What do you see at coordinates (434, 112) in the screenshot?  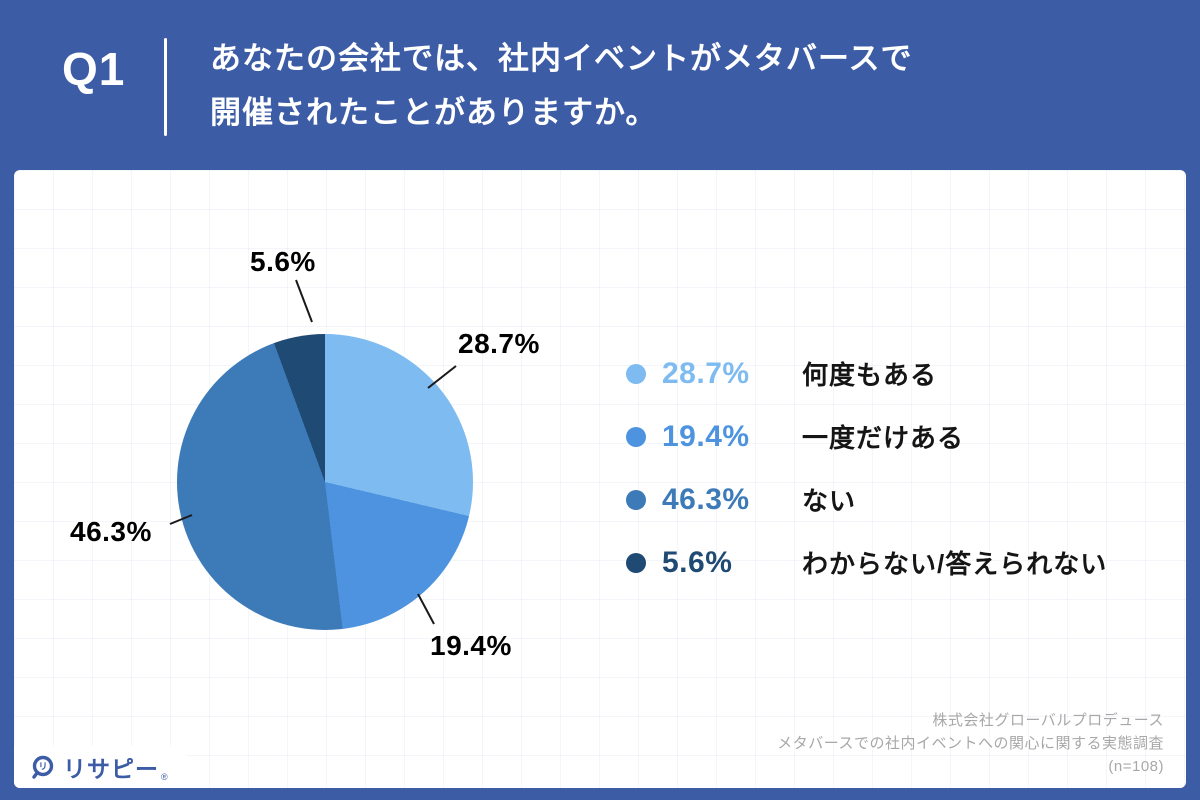 I see `question-line-2: 開催されたことがありますか。` at bounding box center [434, 112].